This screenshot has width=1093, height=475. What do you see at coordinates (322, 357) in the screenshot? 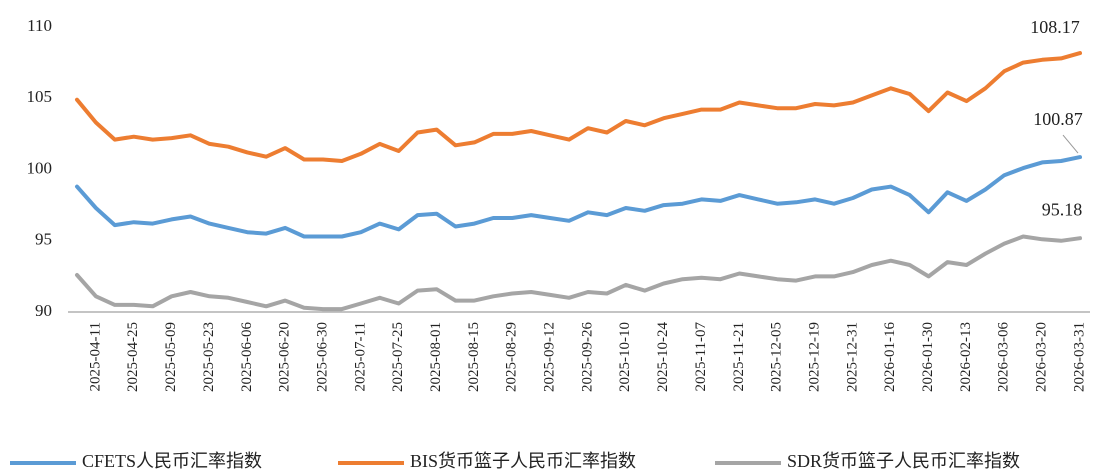
I see `x-tick-label: 2025-06-30` at bounding box center [322, 357].